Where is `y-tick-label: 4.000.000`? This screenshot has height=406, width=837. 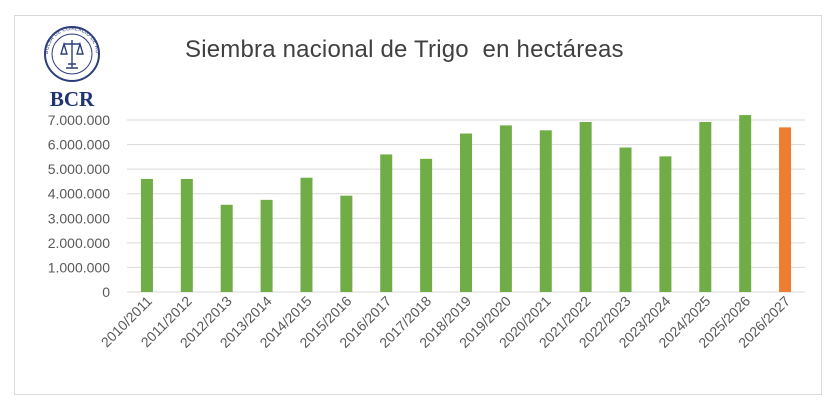 y-tick-label: 4.000.000 is located at coordinates (79, 194).